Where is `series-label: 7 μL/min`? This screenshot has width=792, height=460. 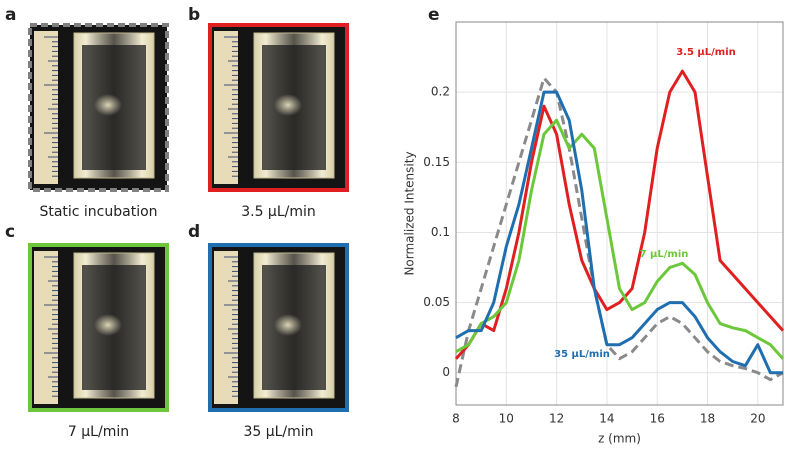
series-label: 7 μL/min is located at coordinates (664, 254).